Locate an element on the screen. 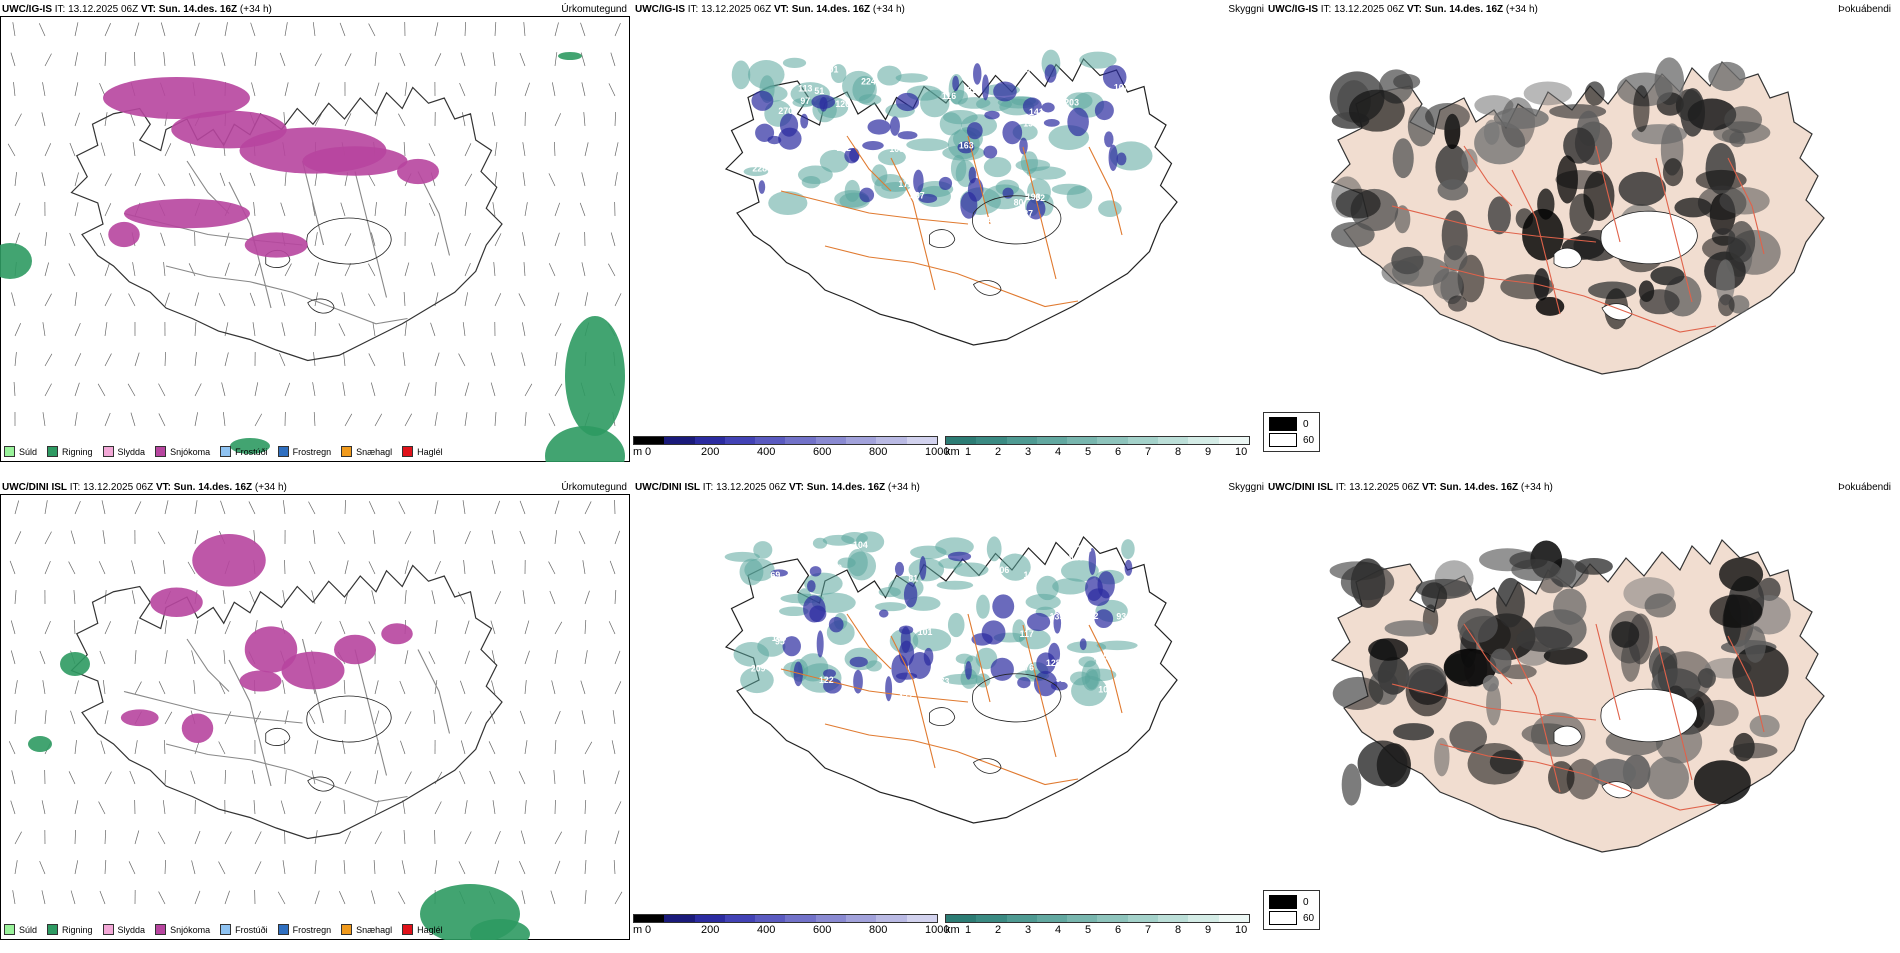 Image resolution: width=1900 pixels, height=953 pixels. colorbar-tick: 9 is located at coordinates (1208, 452).